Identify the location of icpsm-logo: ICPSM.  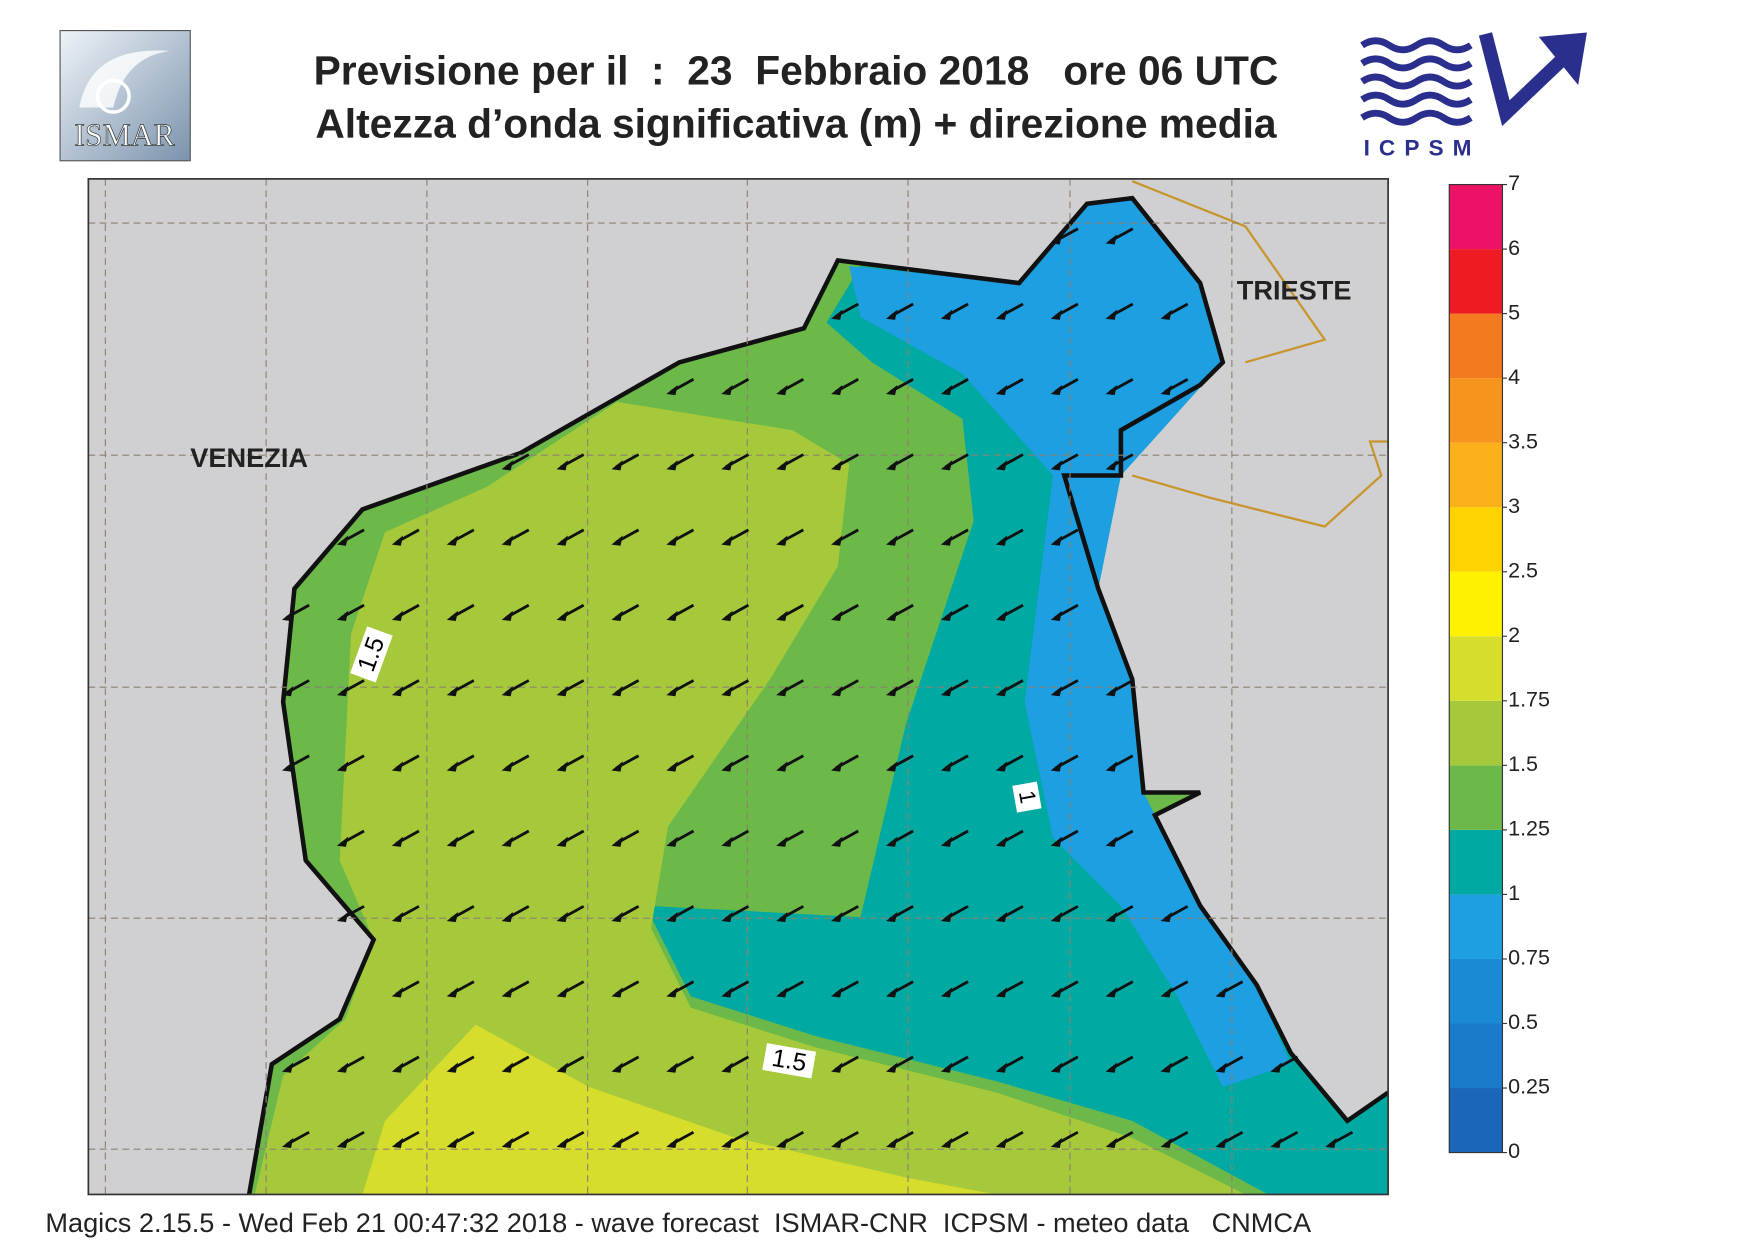
(1473, 96).